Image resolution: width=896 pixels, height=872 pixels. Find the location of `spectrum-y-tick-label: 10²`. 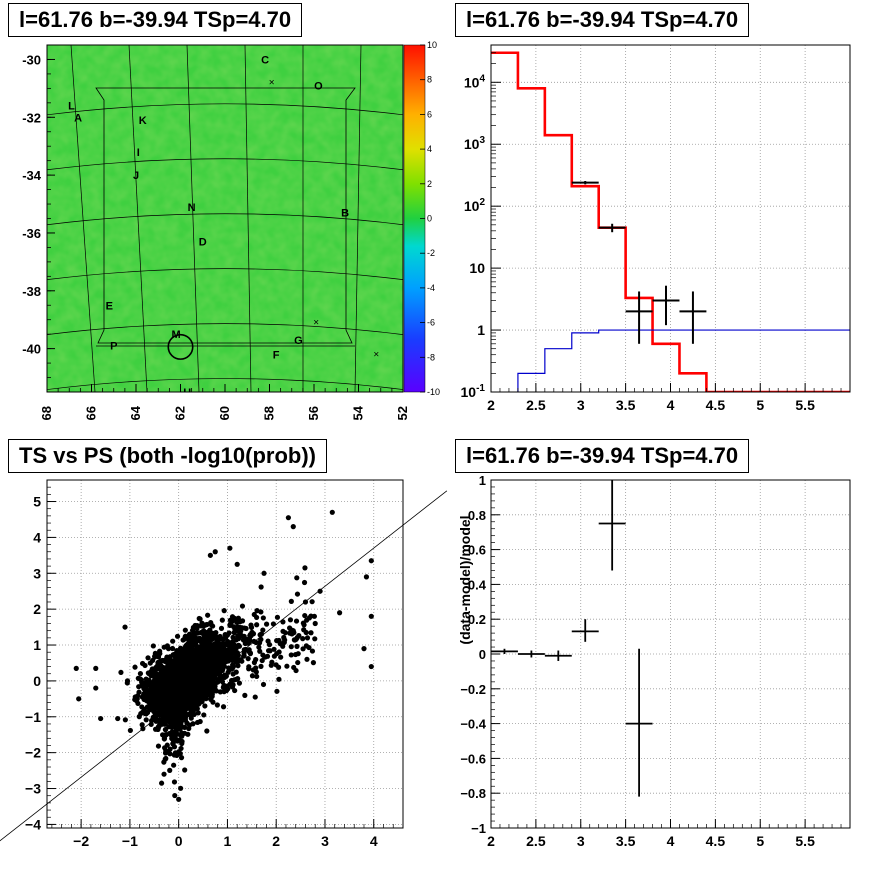

spectrum-y-tick-label: 10² is located at coordinates (475, 205).